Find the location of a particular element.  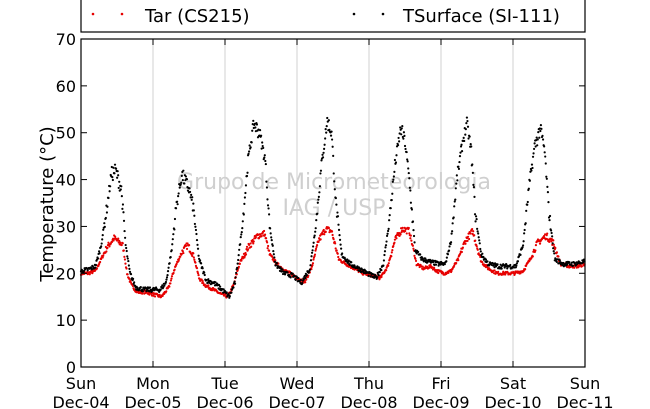

x-tick-label-date: Dec-09 is located at coordinates (440, 401).